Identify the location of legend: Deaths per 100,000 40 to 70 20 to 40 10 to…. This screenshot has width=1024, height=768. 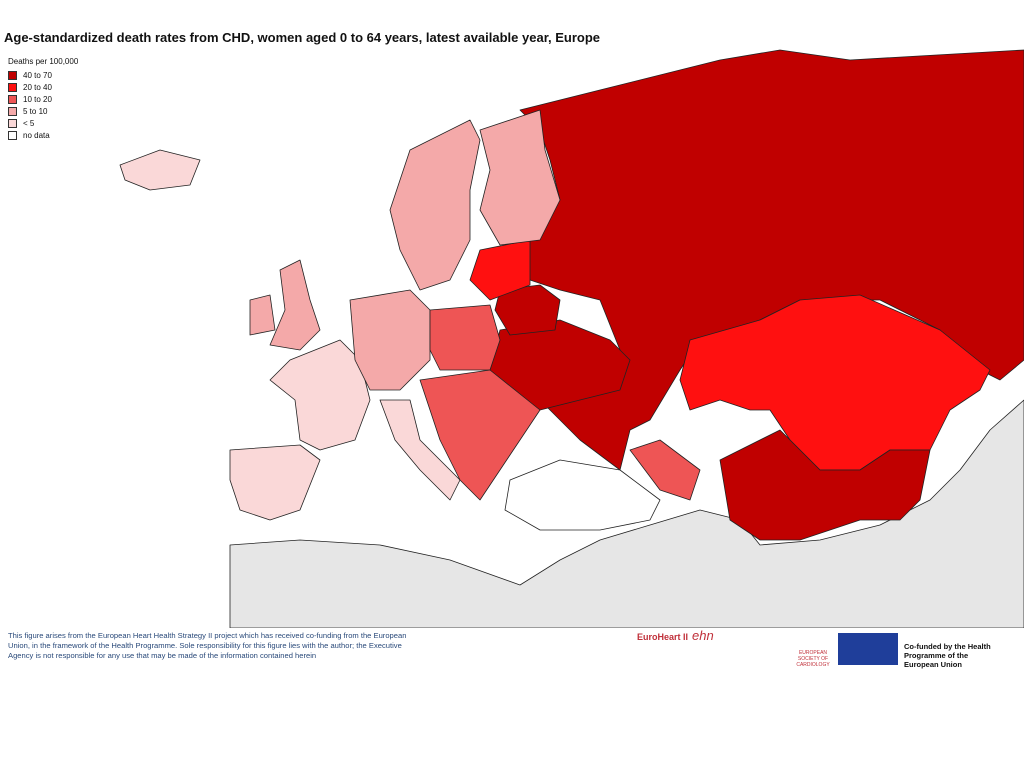
(43, 99).